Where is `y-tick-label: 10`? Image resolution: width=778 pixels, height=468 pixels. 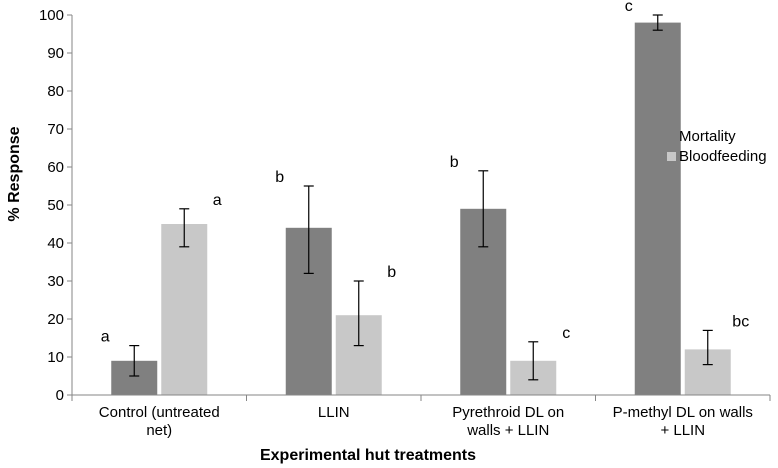
y-tick-label: 10 is located at coordinates (55, 357).